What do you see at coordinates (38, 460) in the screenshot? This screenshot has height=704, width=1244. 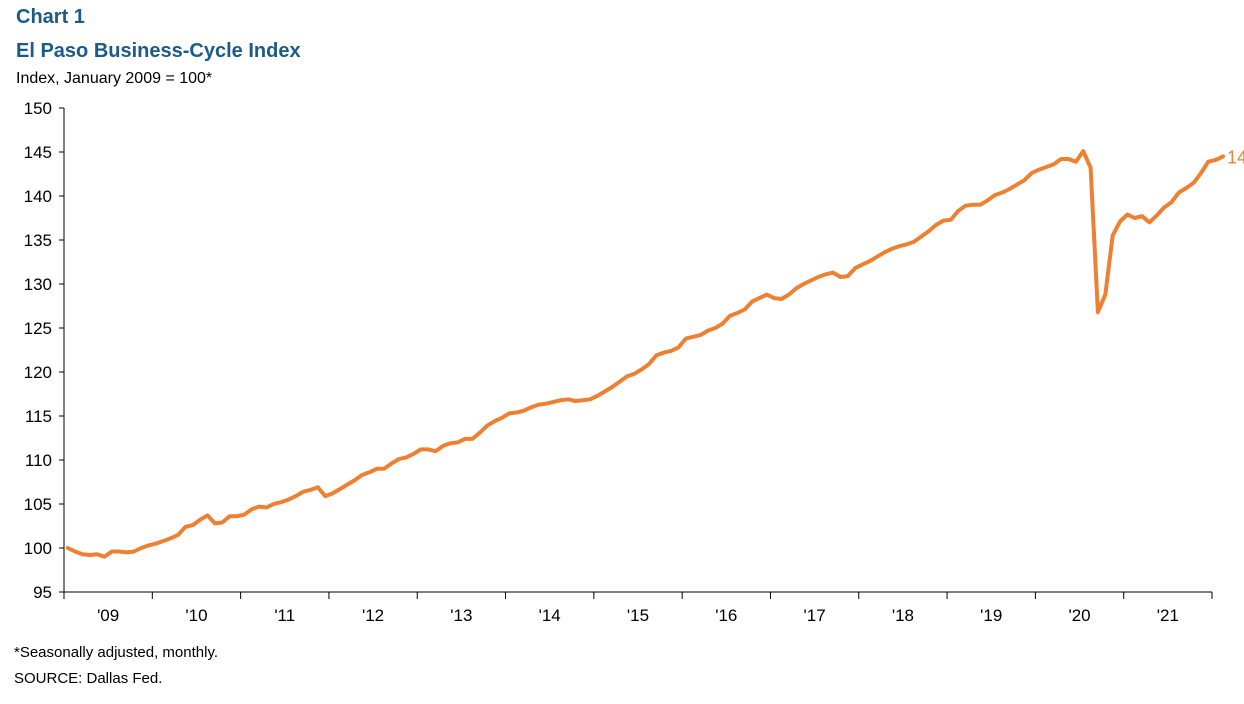 I see `y-tick-label: 110` at bounding box center [38, 460].